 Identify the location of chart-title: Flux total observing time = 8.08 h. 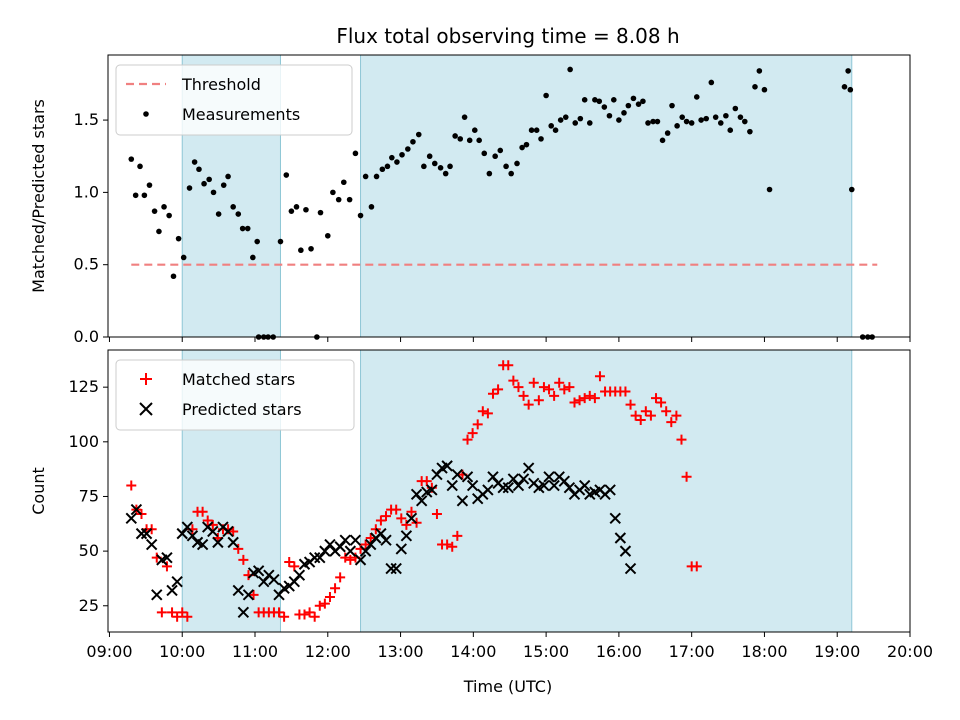
(507, 36).